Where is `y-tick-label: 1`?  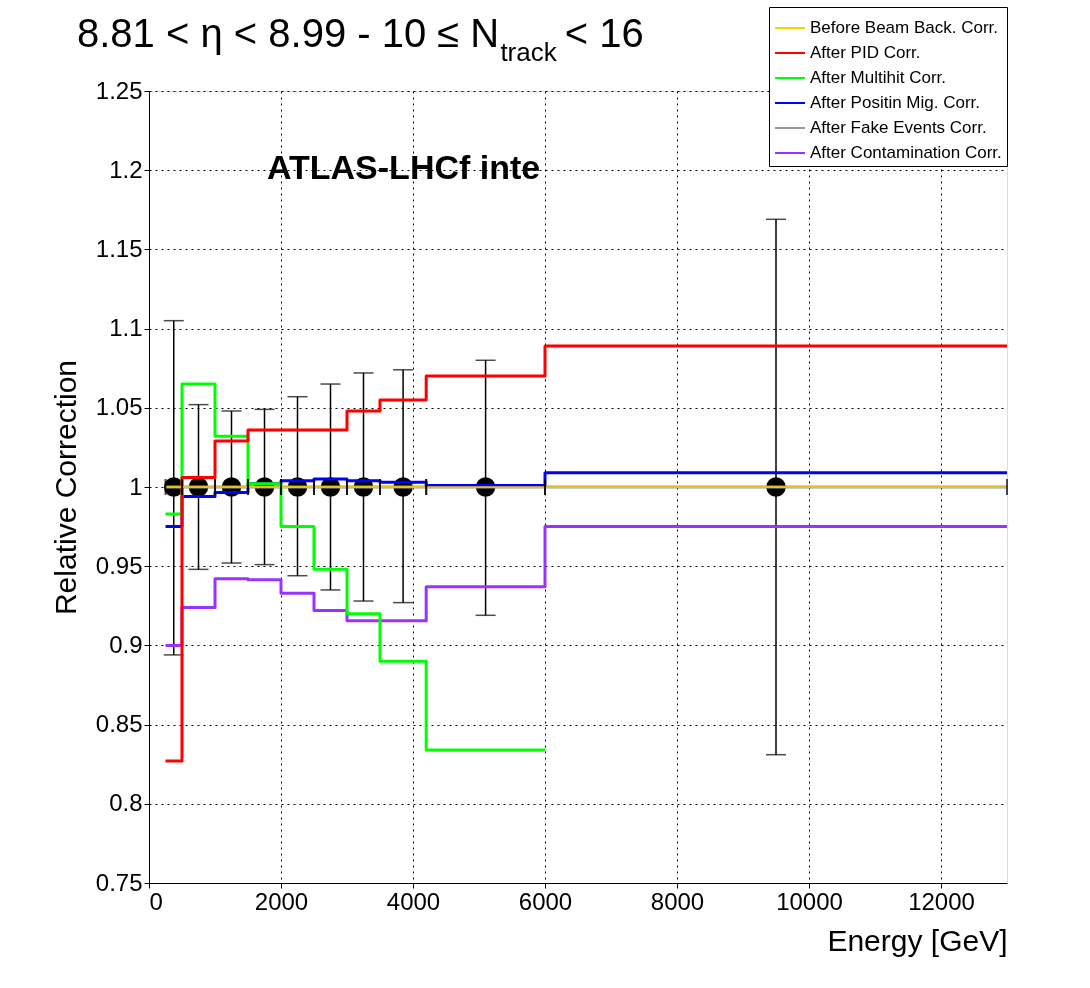 y-tick-label: 1 is located at coordinates (136, 486).